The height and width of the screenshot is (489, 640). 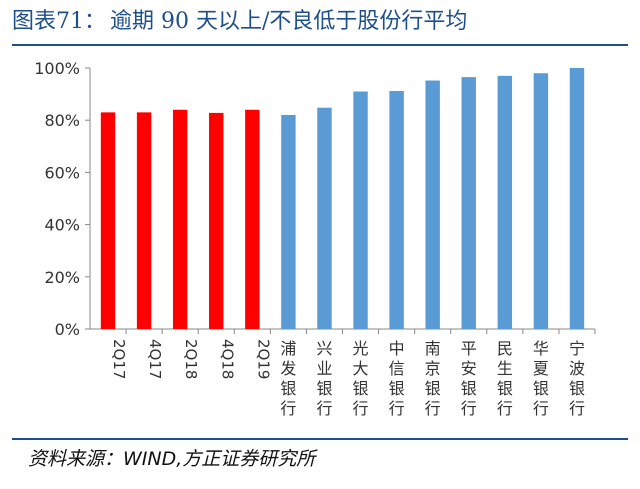 I want to click on x-tick-label: 中信银行, so click(x=397, y=378).